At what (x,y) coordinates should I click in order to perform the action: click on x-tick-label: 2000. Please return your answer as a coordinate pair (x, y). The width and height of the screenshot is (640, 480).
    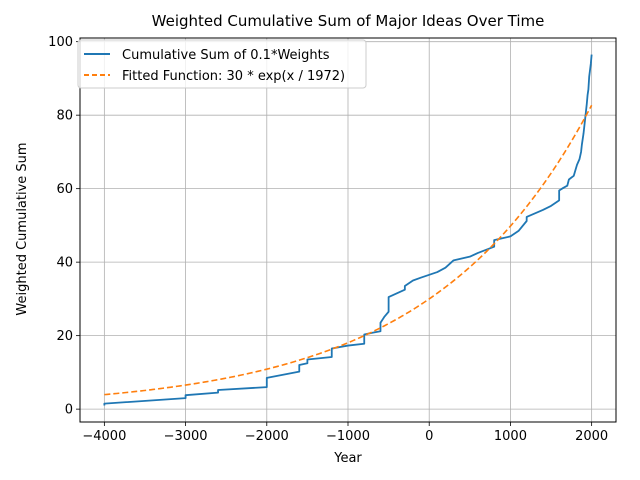
    Looking at the image, I should click on (591, 436).